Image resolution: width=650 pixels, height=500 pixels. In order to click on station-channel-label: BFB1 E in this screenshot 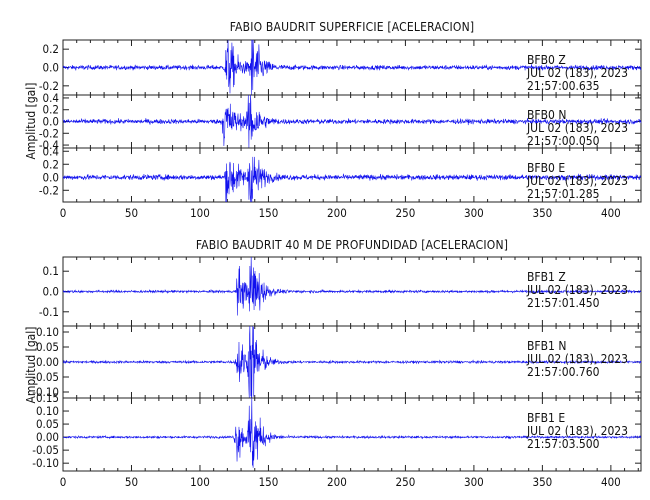, I will do `click(546, 418)`.